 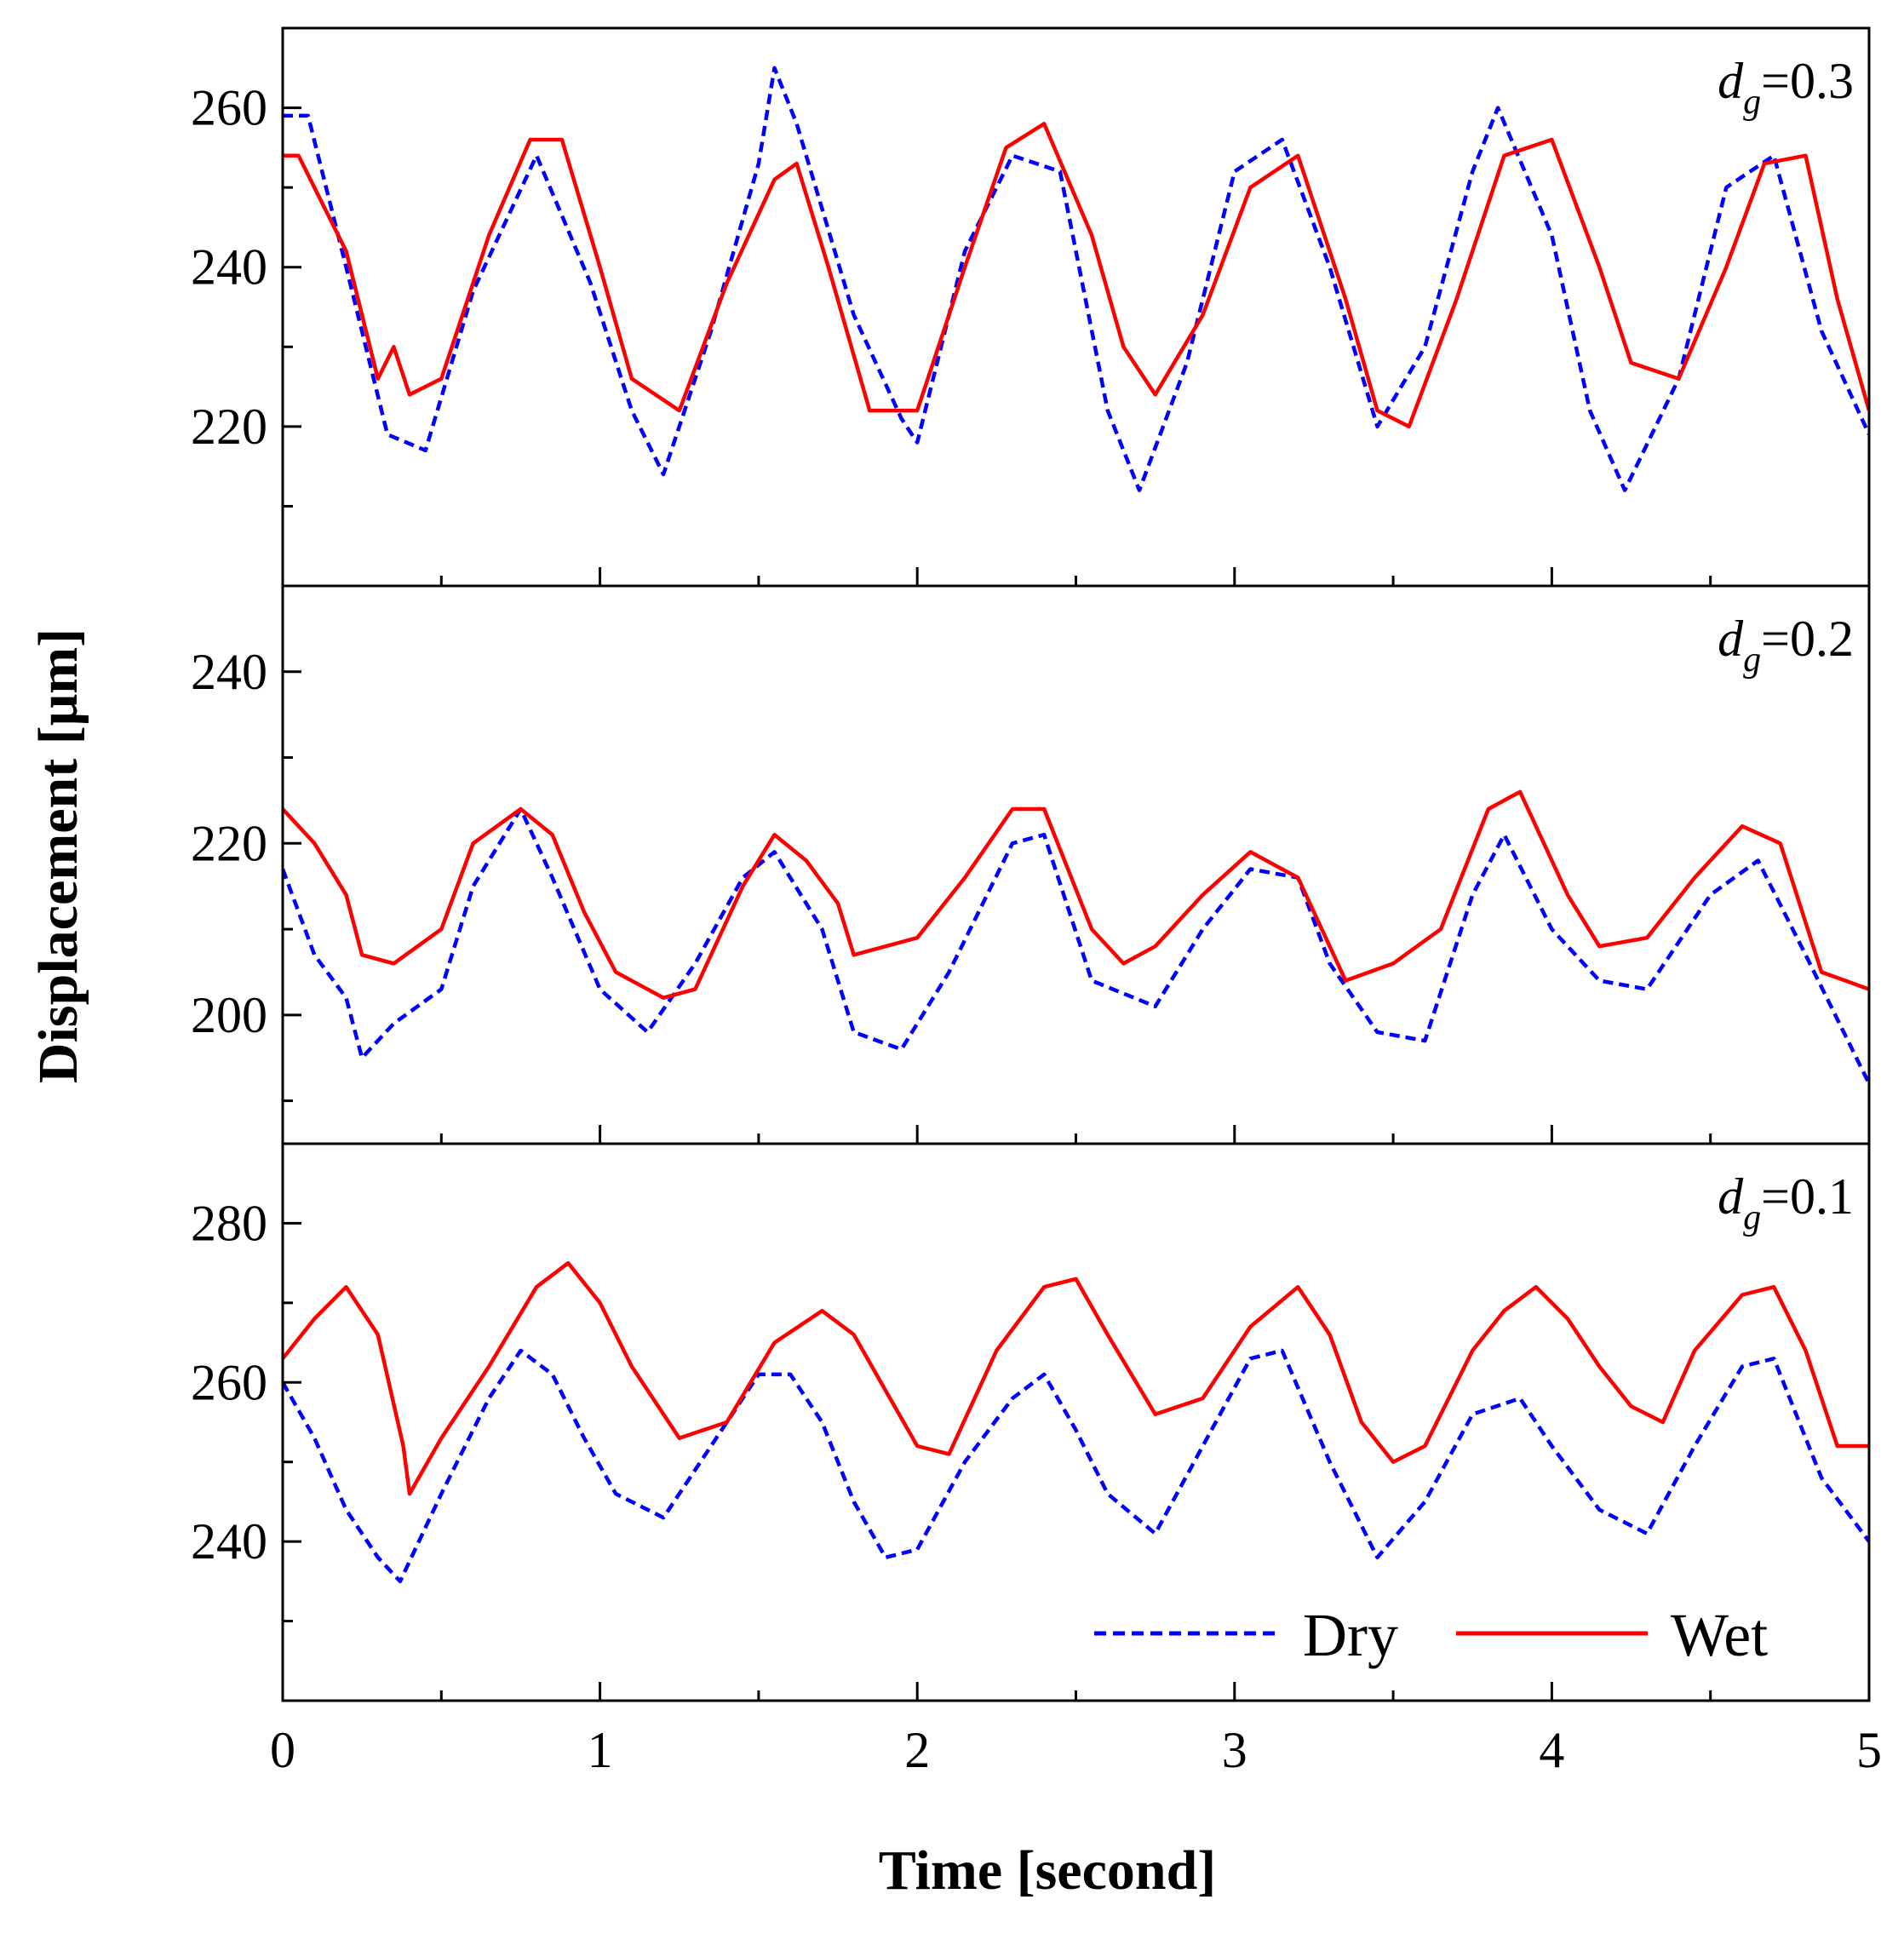 I want to click on y-axis-title: Displacement [μm], so click(x=58, y=855).